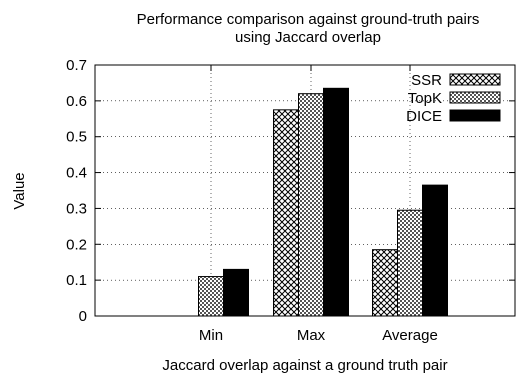 The image size is (532, 377). What do you see at coordinates (424, 116) in the screenshot?
I see `legend-label-dice: DICE` at bounding box center [424, 116].